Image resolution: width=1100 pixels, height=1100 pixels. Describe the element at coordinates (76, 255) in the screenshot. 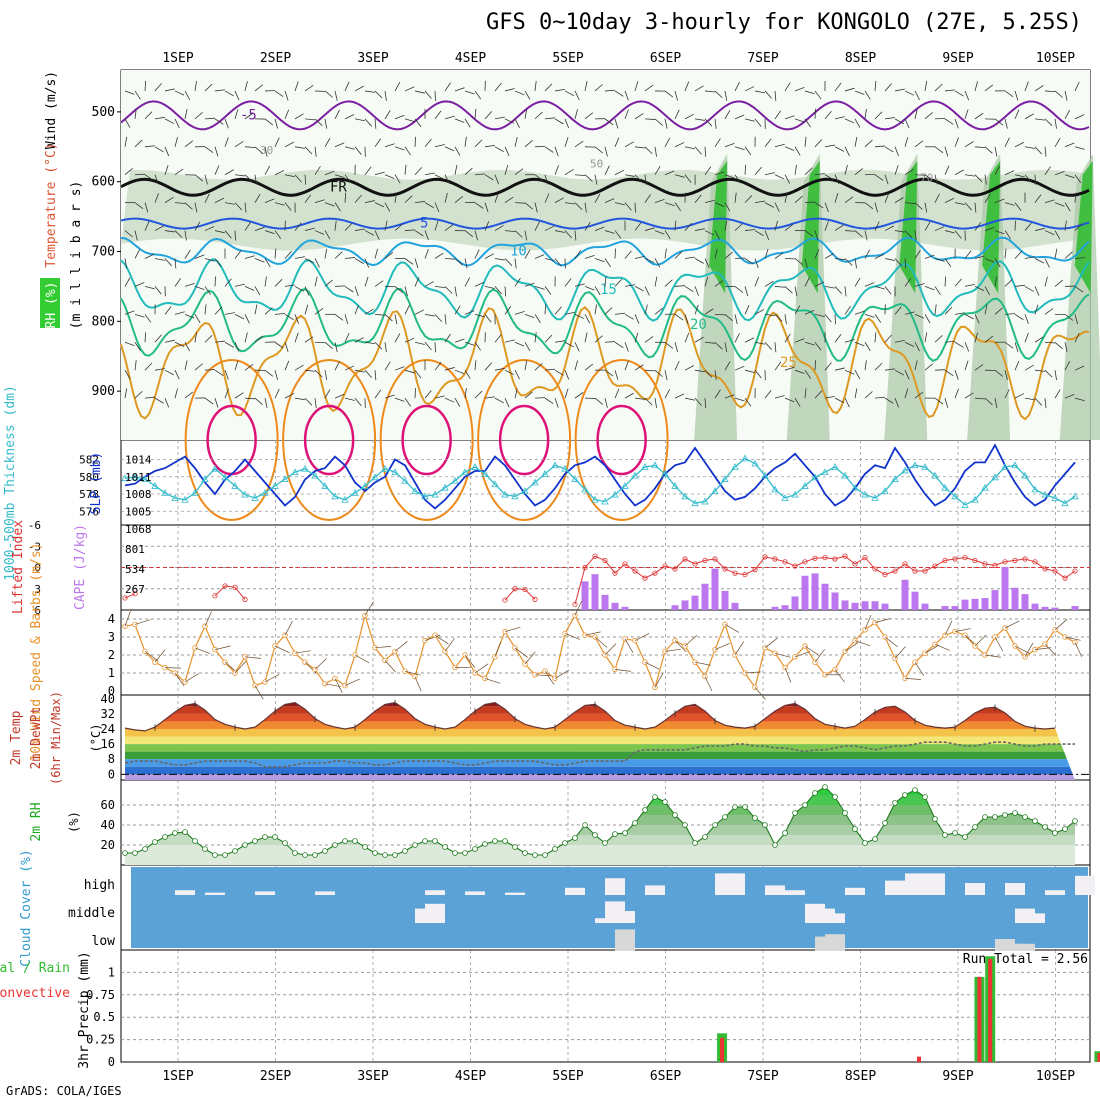

I see `y-axis-label: (m i l l i b a r s)` at that location.